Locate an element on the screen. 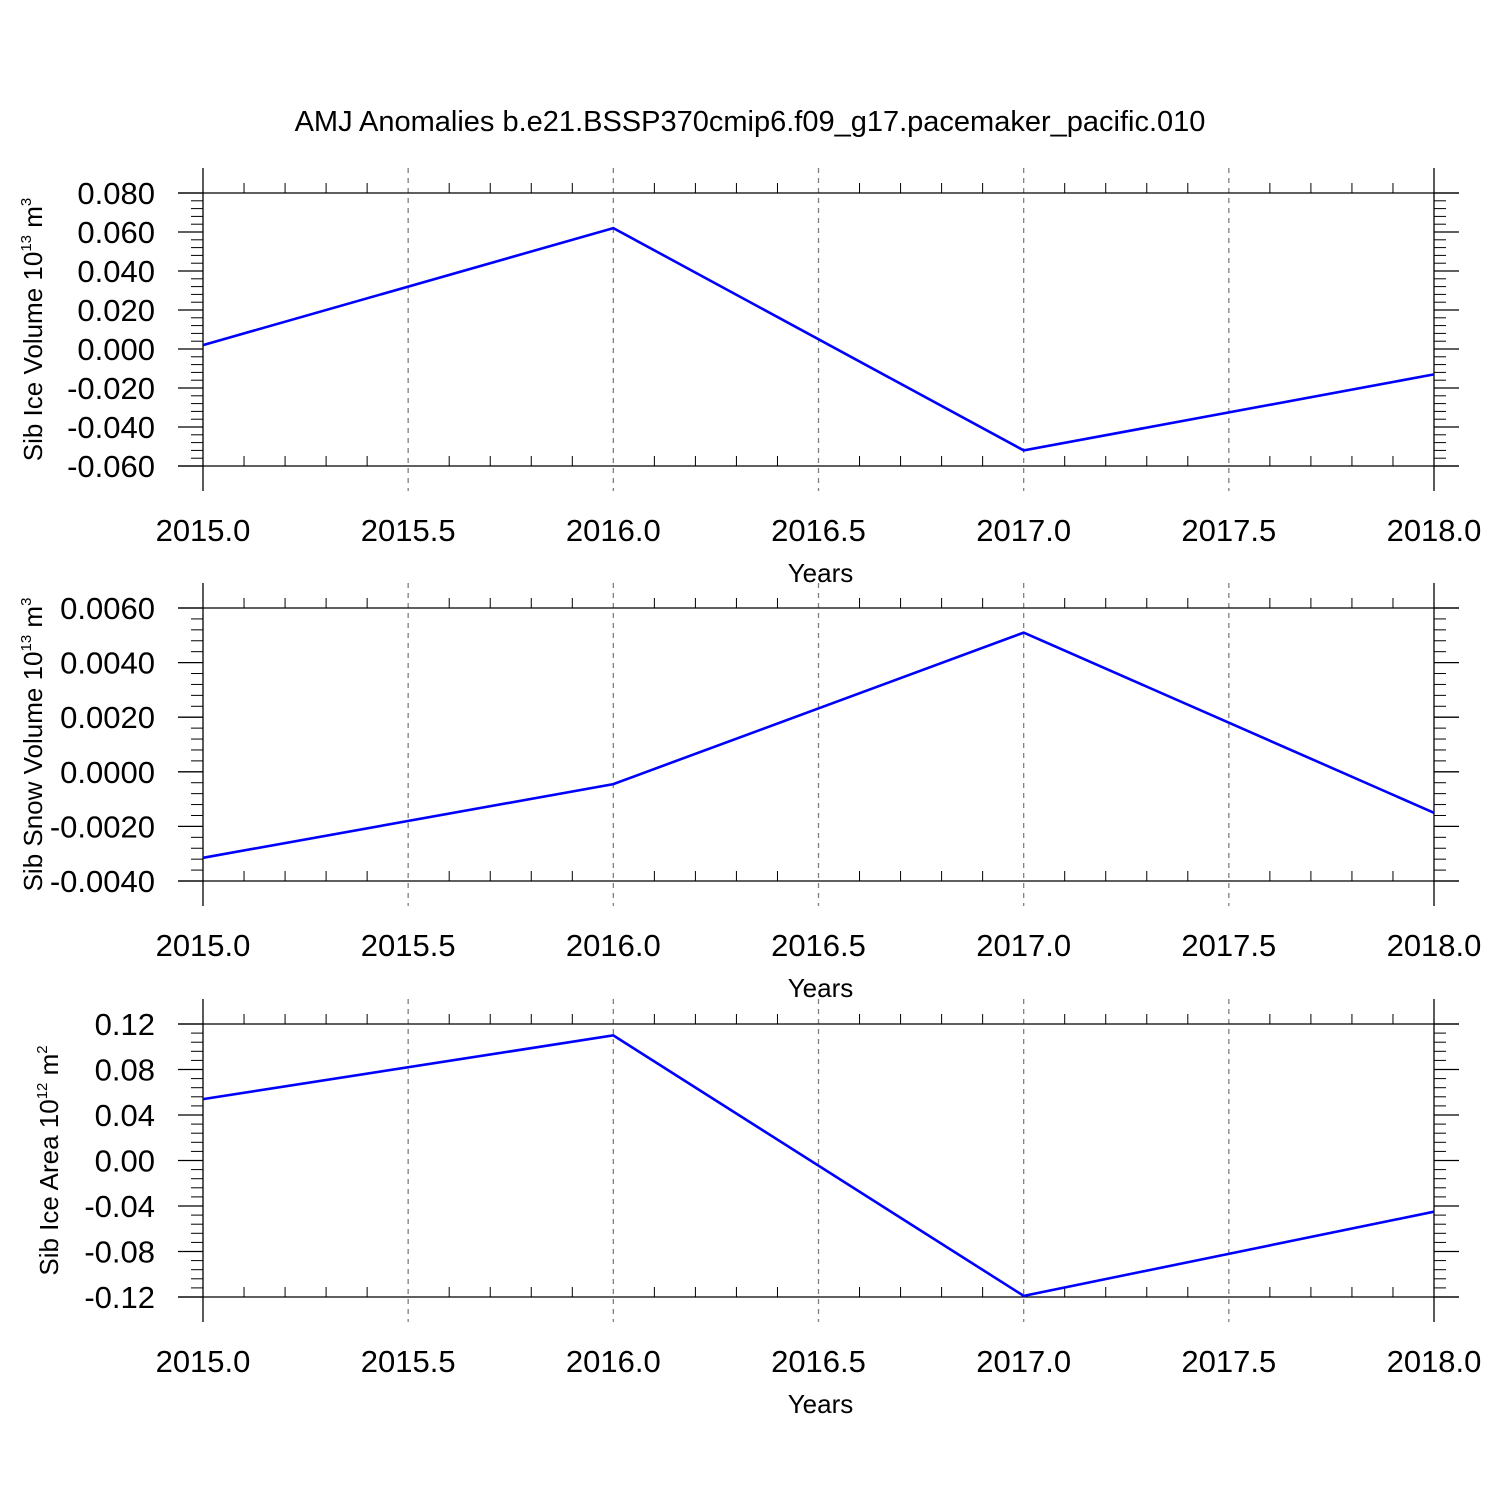  y-tick-label: -0.04 is located at coordinates (119, 1206).